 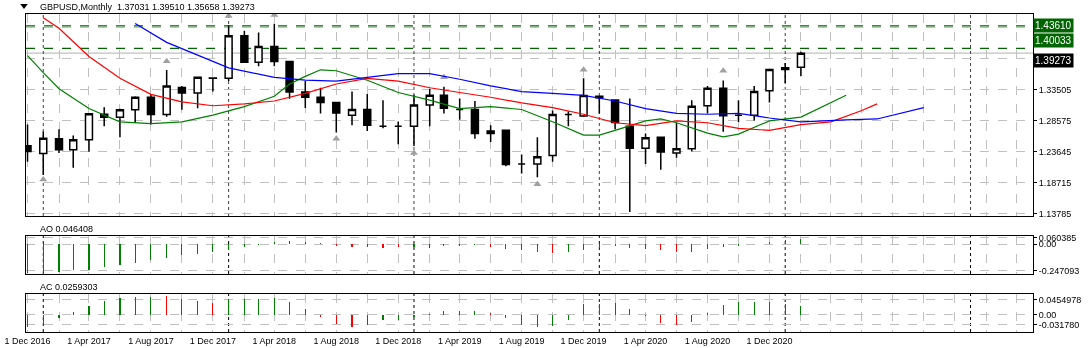 What do you see at coordinates (1055, 89) in the screenshot?
I see `y-tick-label: 1.33505` at bounding box center [1055, 89].